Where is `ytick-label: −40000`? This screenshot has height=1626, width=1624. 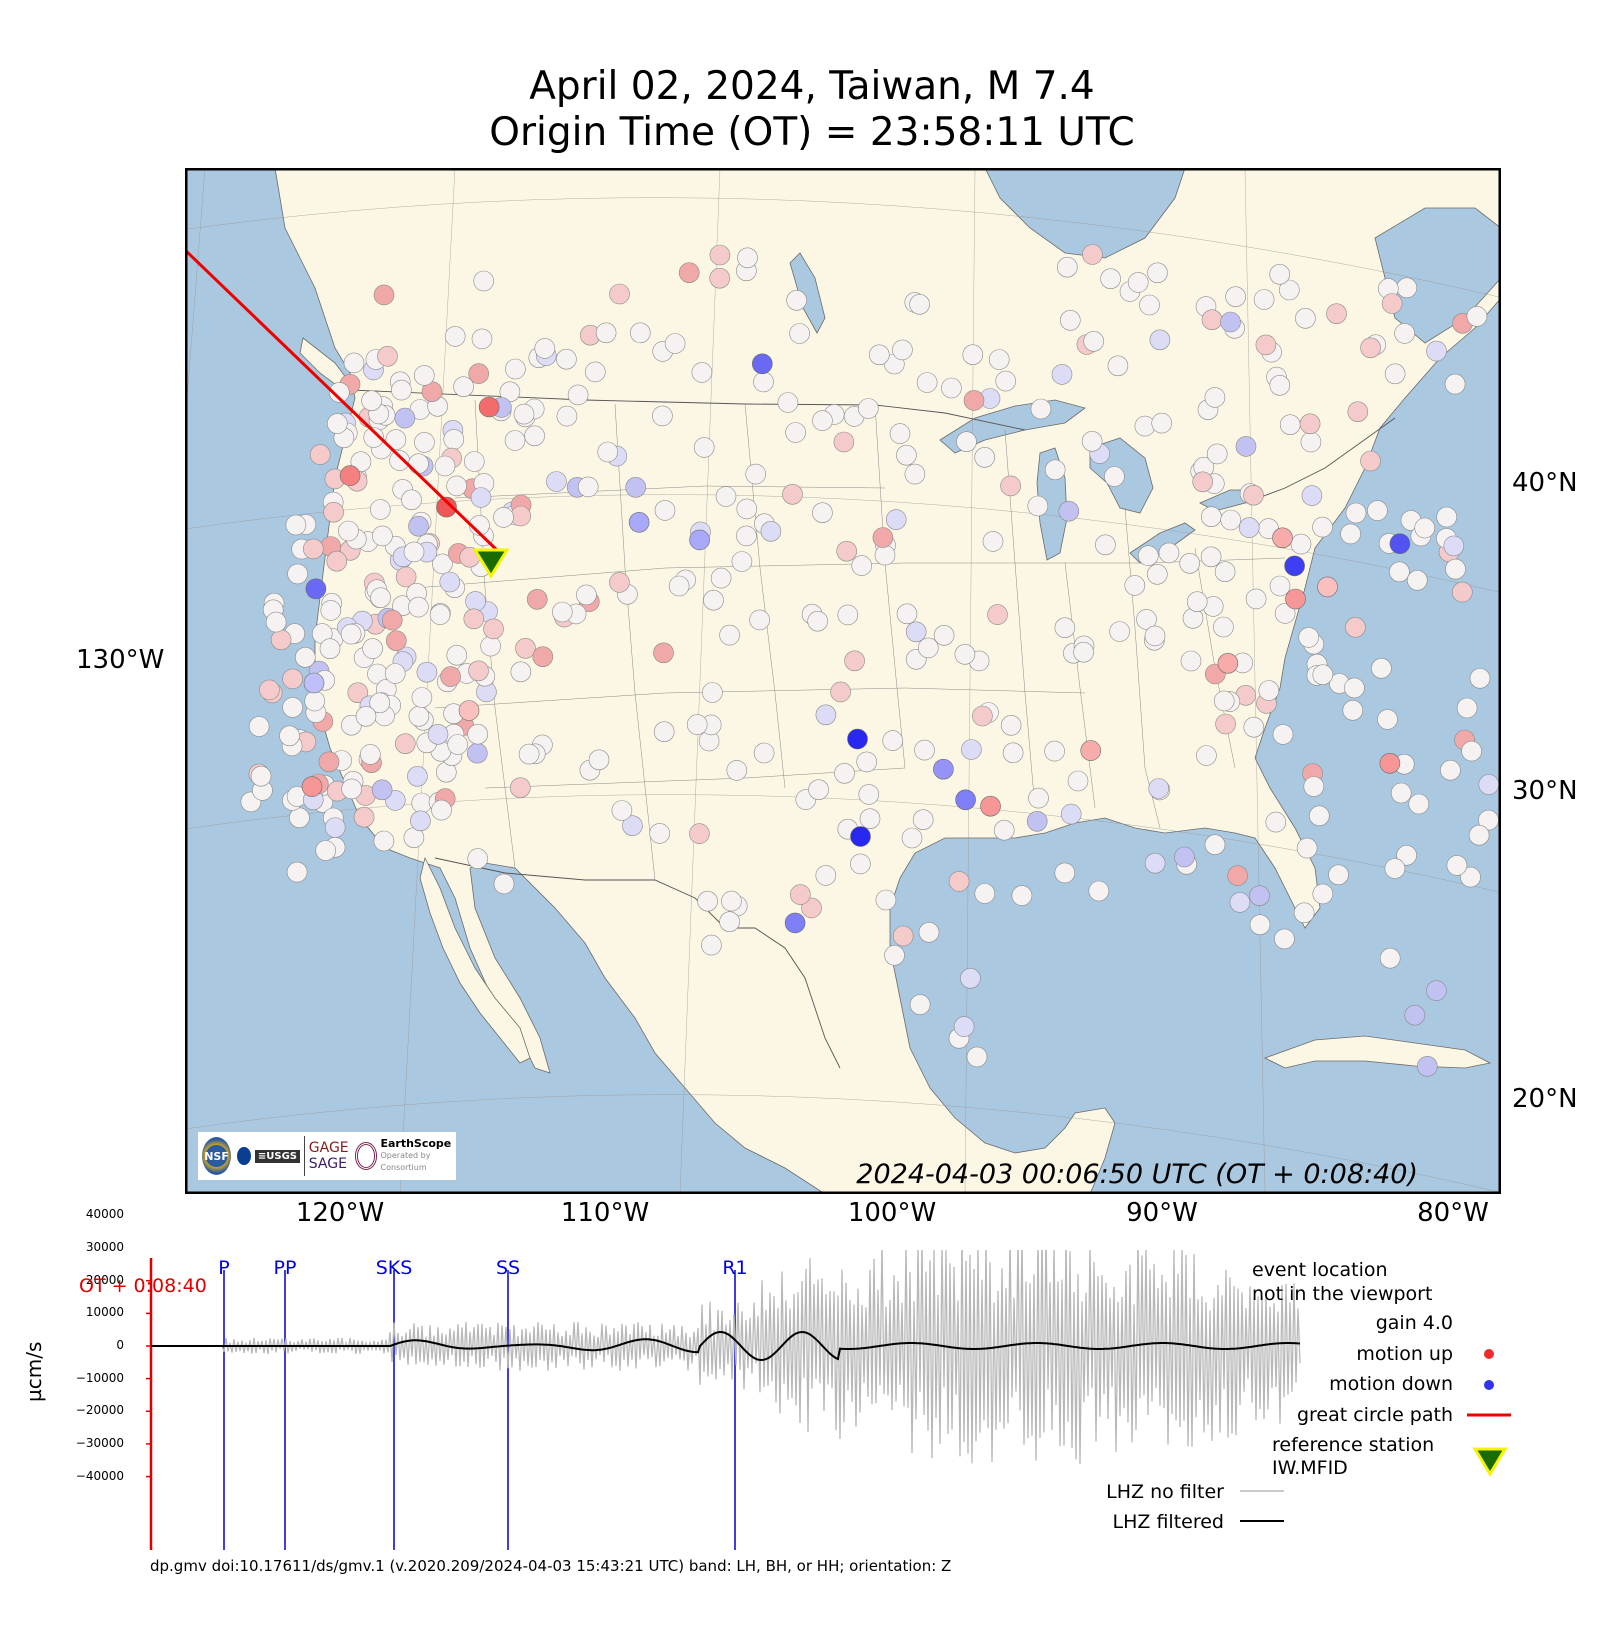
ytick-label: −40000 is located at coordinates (99, 1475).